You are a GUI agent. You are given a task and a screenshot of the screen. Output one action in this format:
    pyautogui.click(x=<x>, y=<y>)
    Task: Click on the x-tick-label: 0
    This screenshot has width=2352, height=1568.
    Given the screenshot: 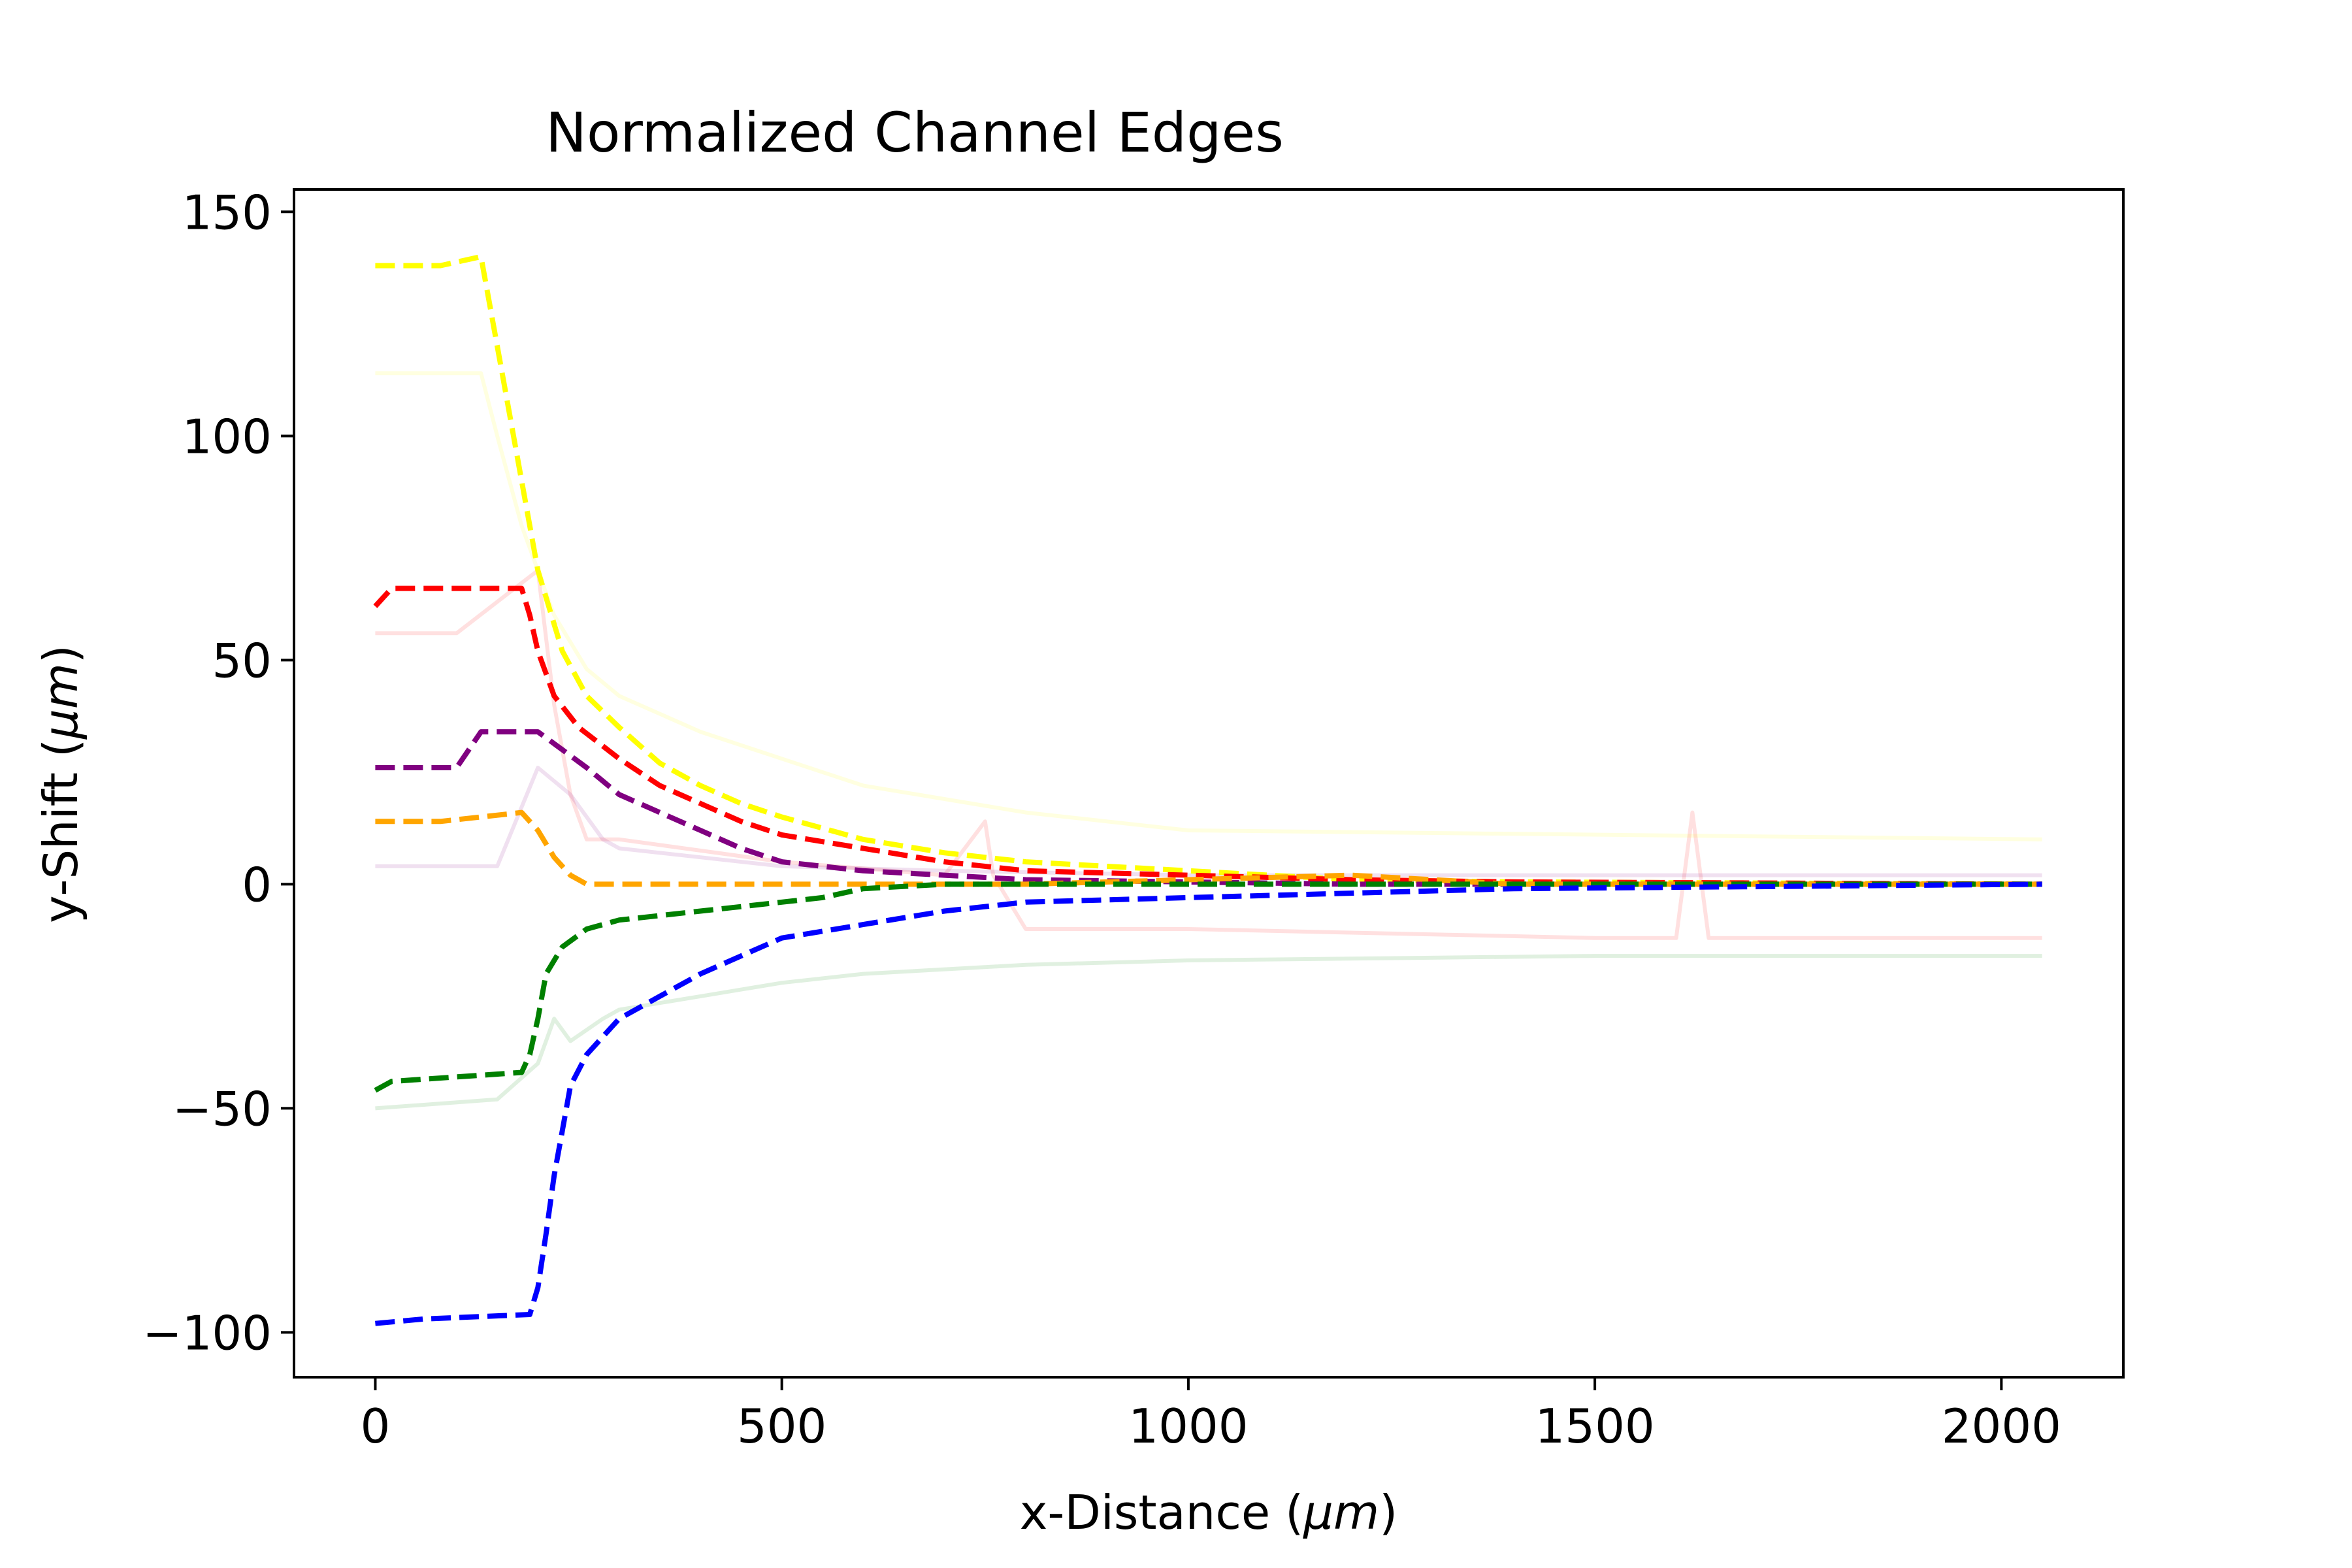 What is the action you would take?
    pyautogui.click(x=376, y=1426)
    